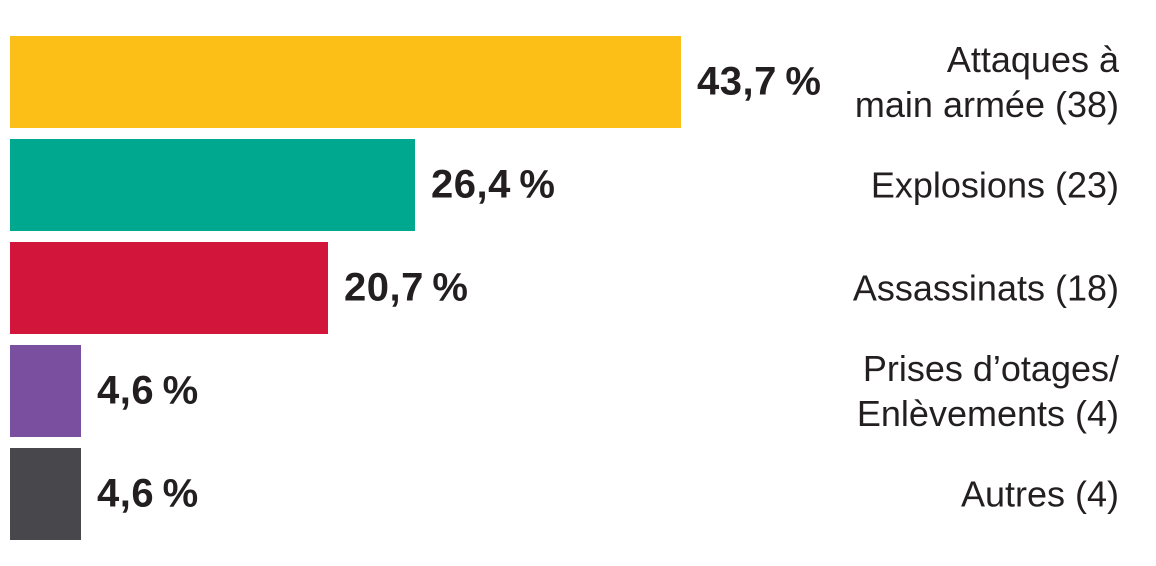  What do you see at coordinates (987, 391) in the screenshot?
I see `category-label: Prises d’otages/ Enlèvements (4)` at bounding box center [987, 391].